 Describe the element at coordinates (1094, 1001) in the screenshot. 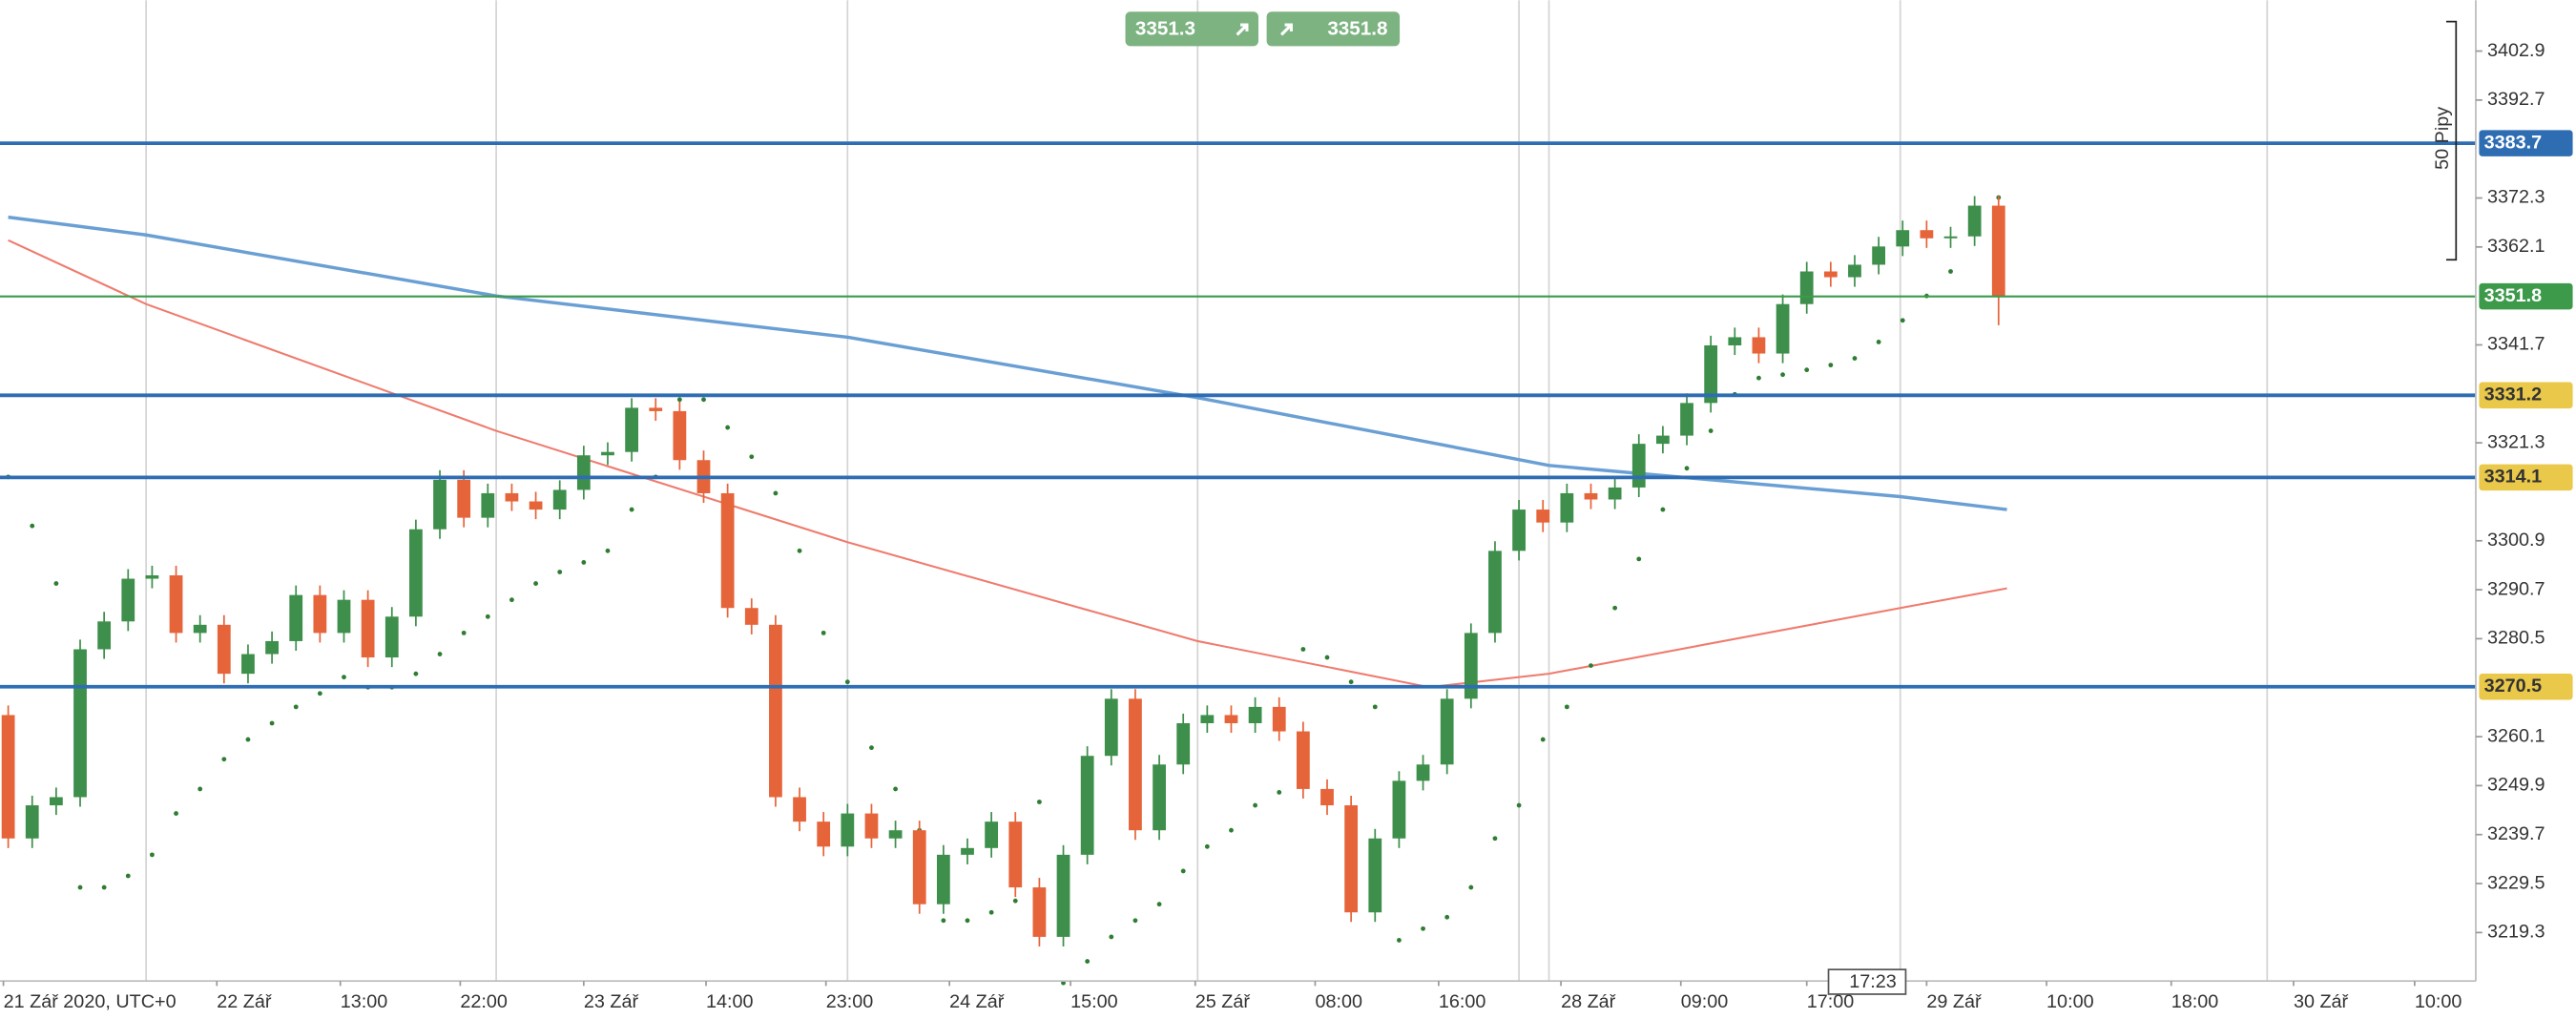

I see `x-tick-label: 15:00` at that location.